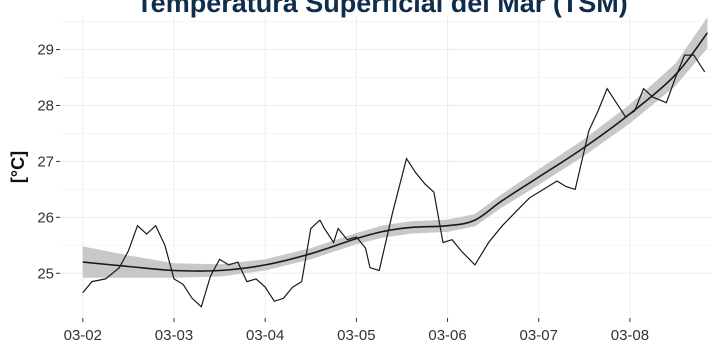 This screenshot has width=722, height=356. What do you see at coordinates (83, 335) in the screenshot?
I see `x-tick-label: 03-02` at bounding box center [83, 335].